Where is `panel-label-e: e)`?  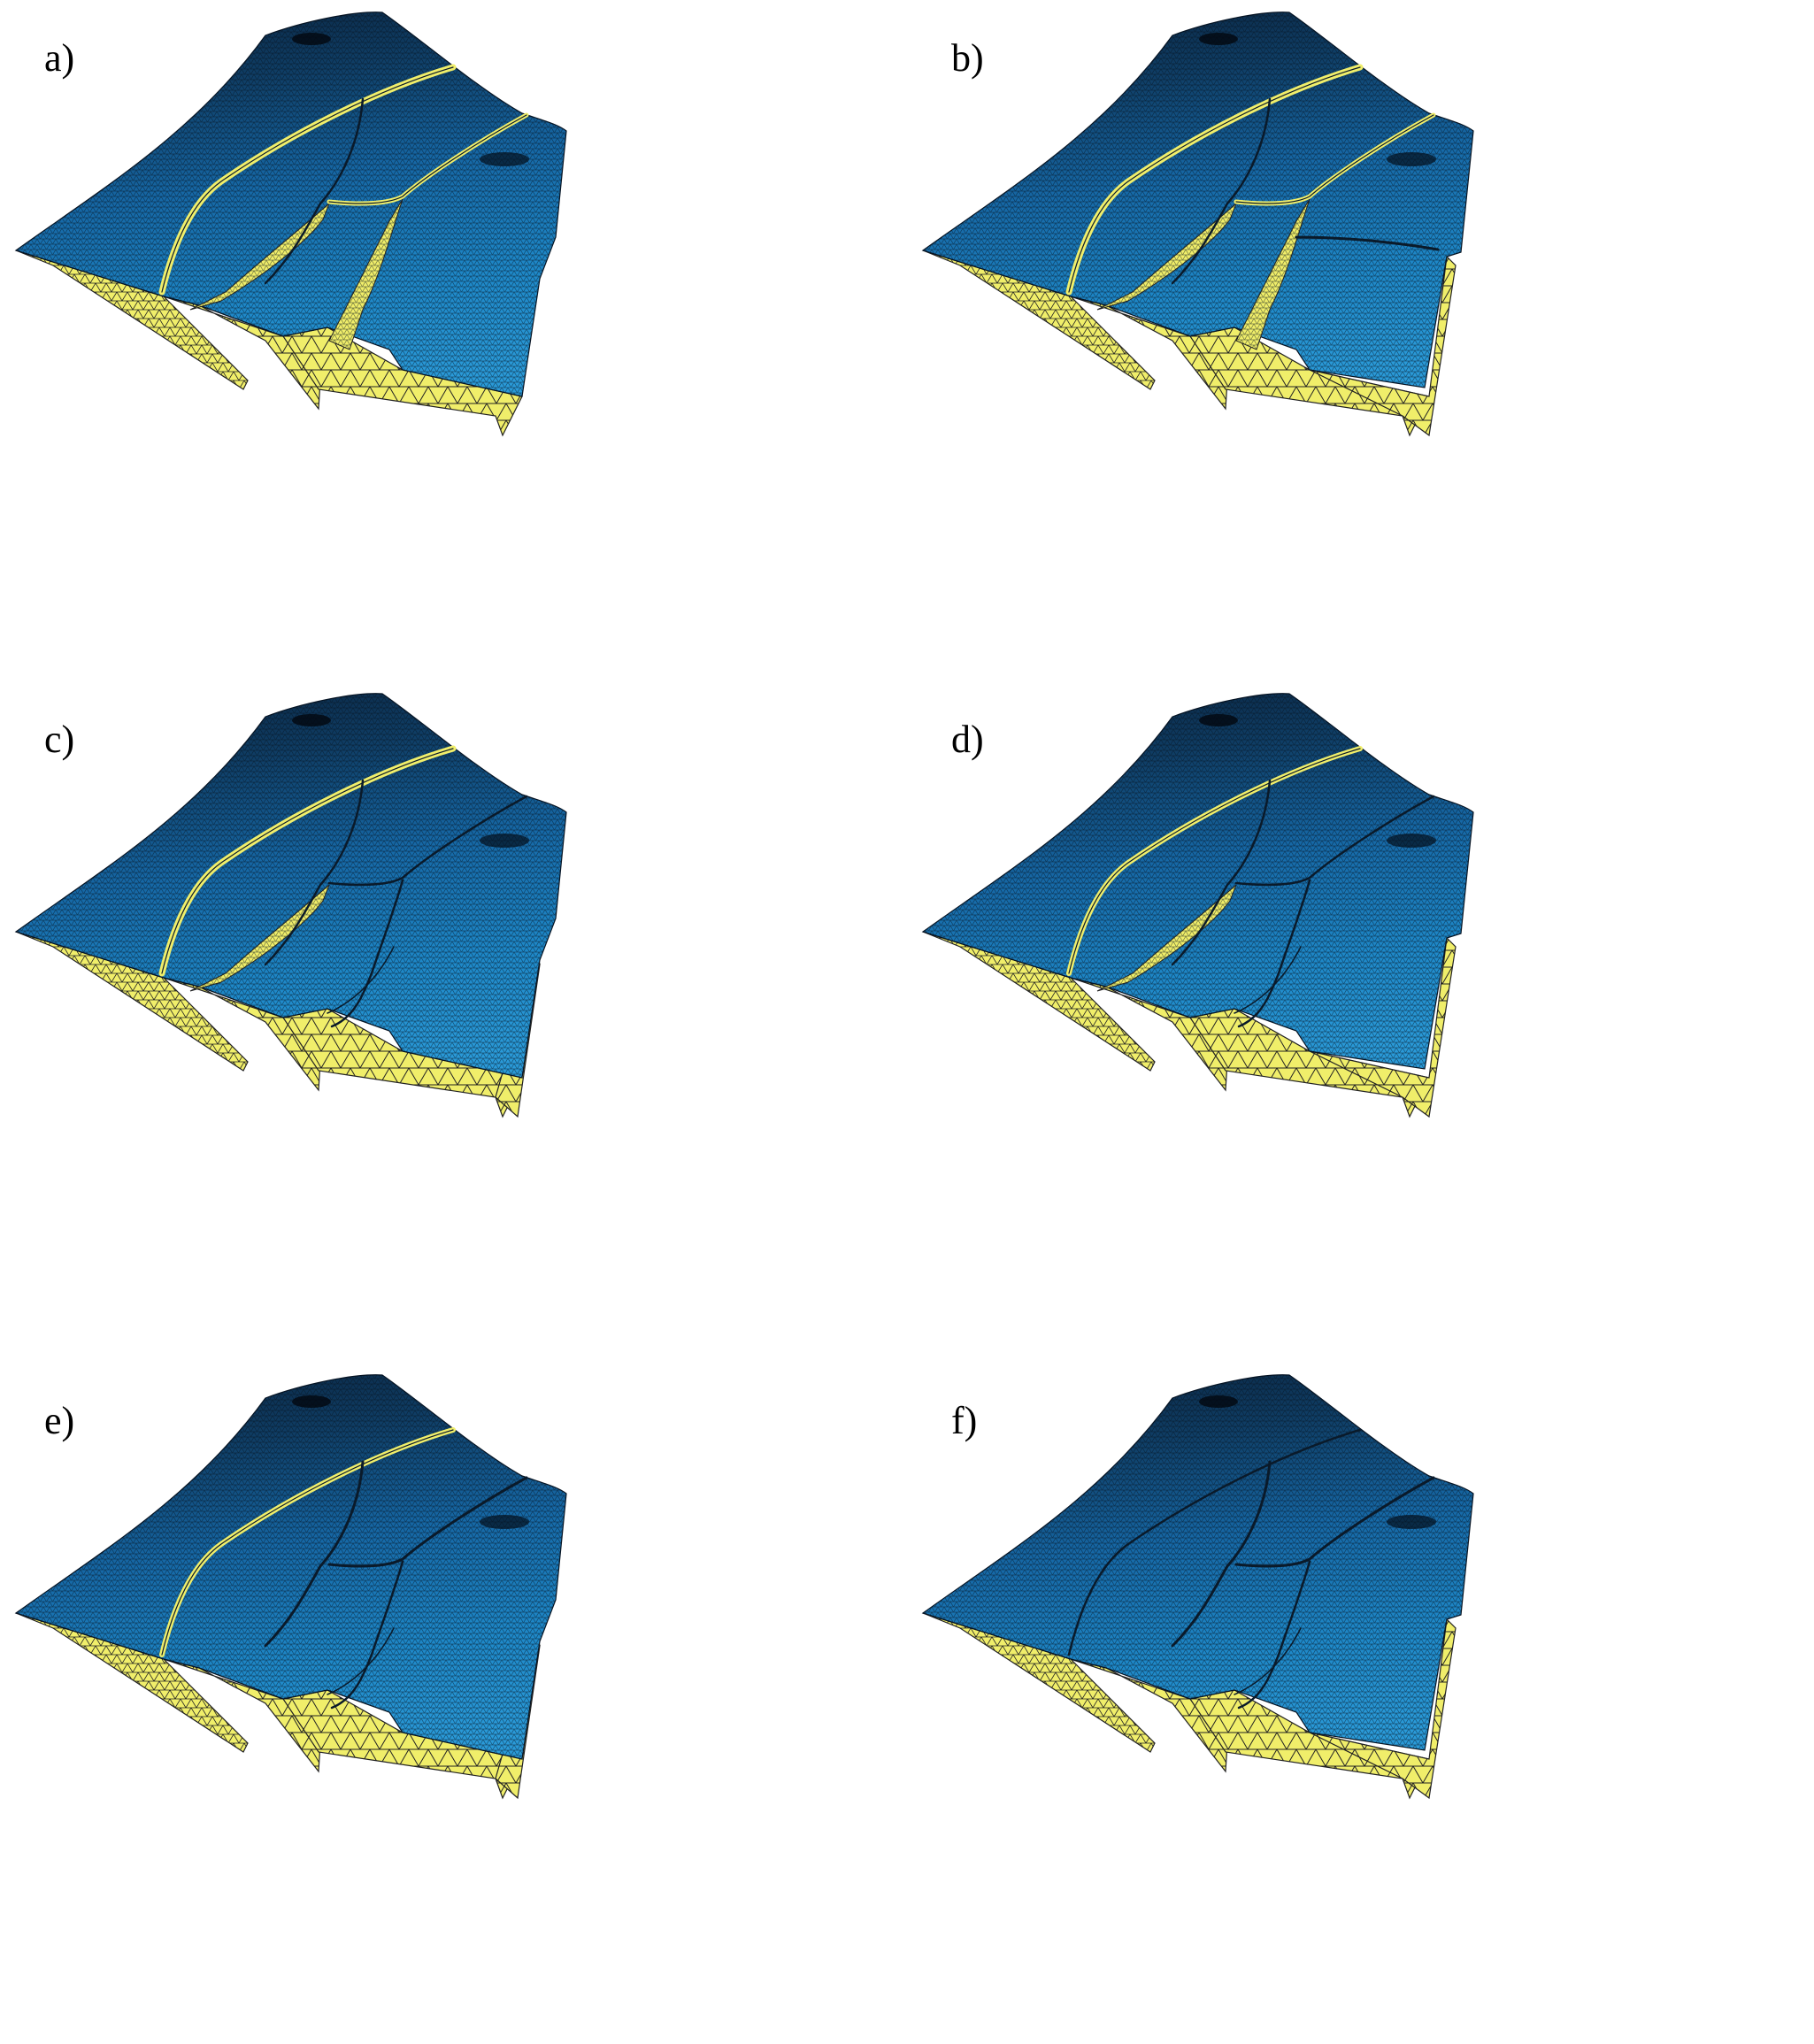 panel-label-e: e) is located at coordinates (60, 1420).